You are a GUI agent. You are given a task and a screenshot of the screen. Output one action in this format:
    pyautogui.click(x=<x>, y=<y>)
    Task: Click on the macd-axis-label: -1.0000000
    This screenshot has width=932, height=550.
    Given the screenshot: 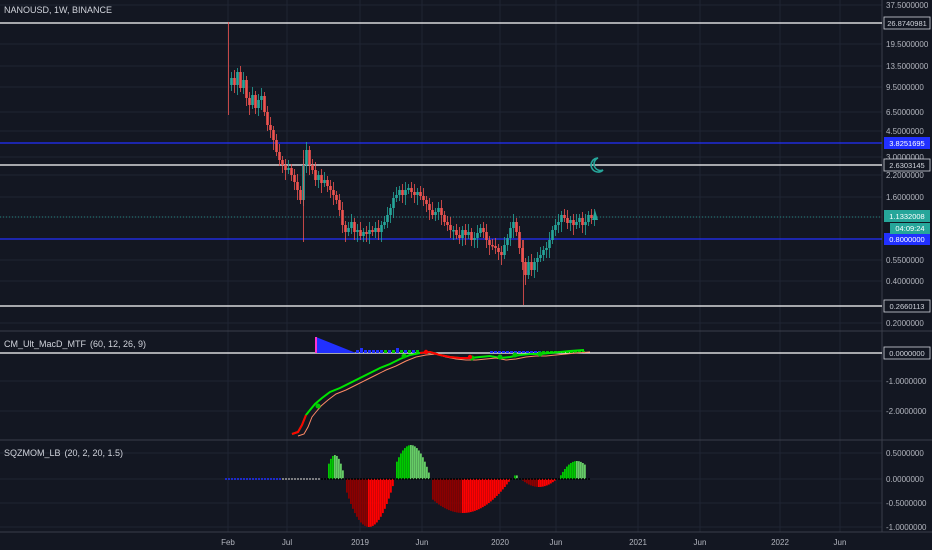 What is the action you would take?
    pyautogui.click(x=906, y=381)
    